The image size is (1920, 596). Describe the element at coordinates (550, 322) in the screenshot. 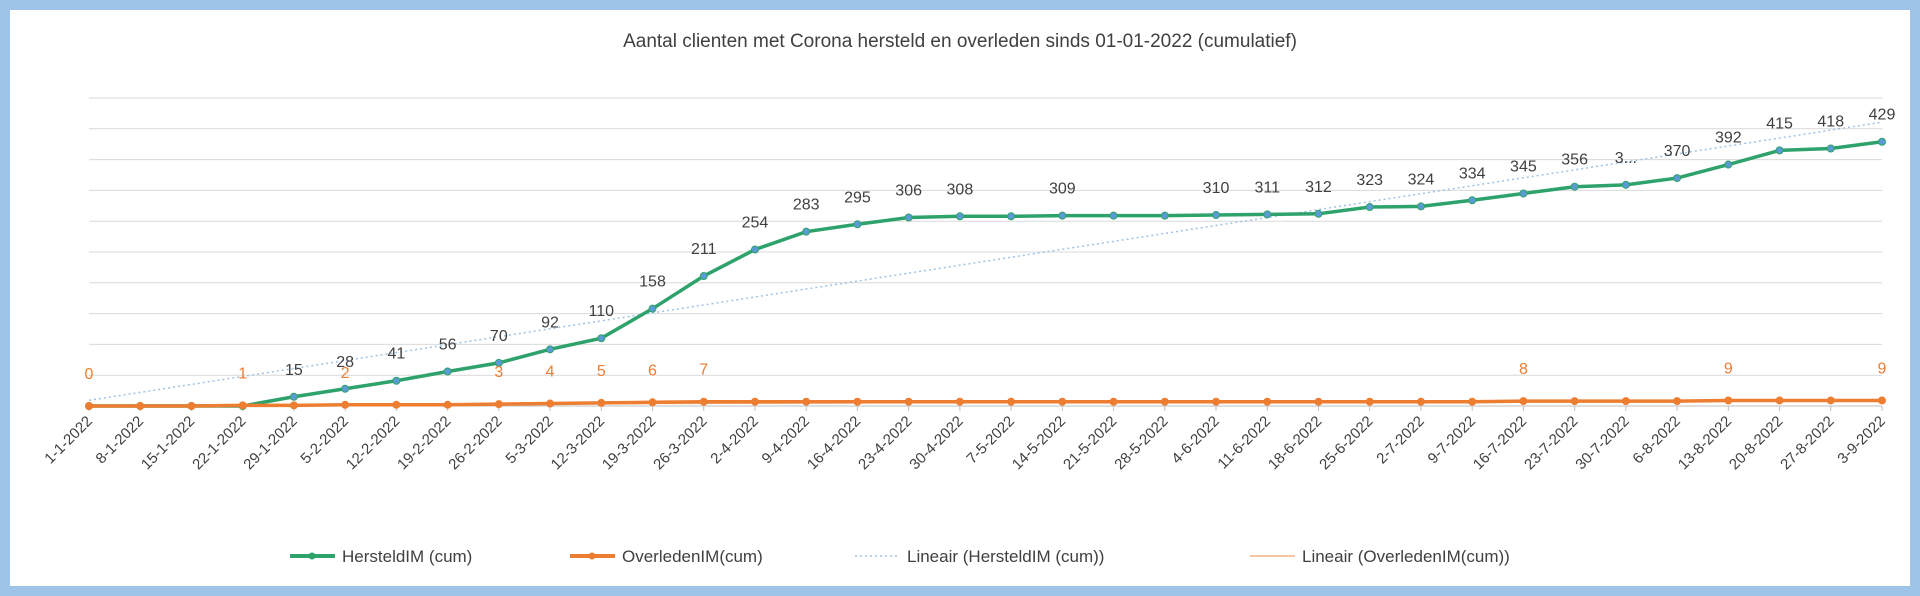

I see `data-label: 92` at that location.